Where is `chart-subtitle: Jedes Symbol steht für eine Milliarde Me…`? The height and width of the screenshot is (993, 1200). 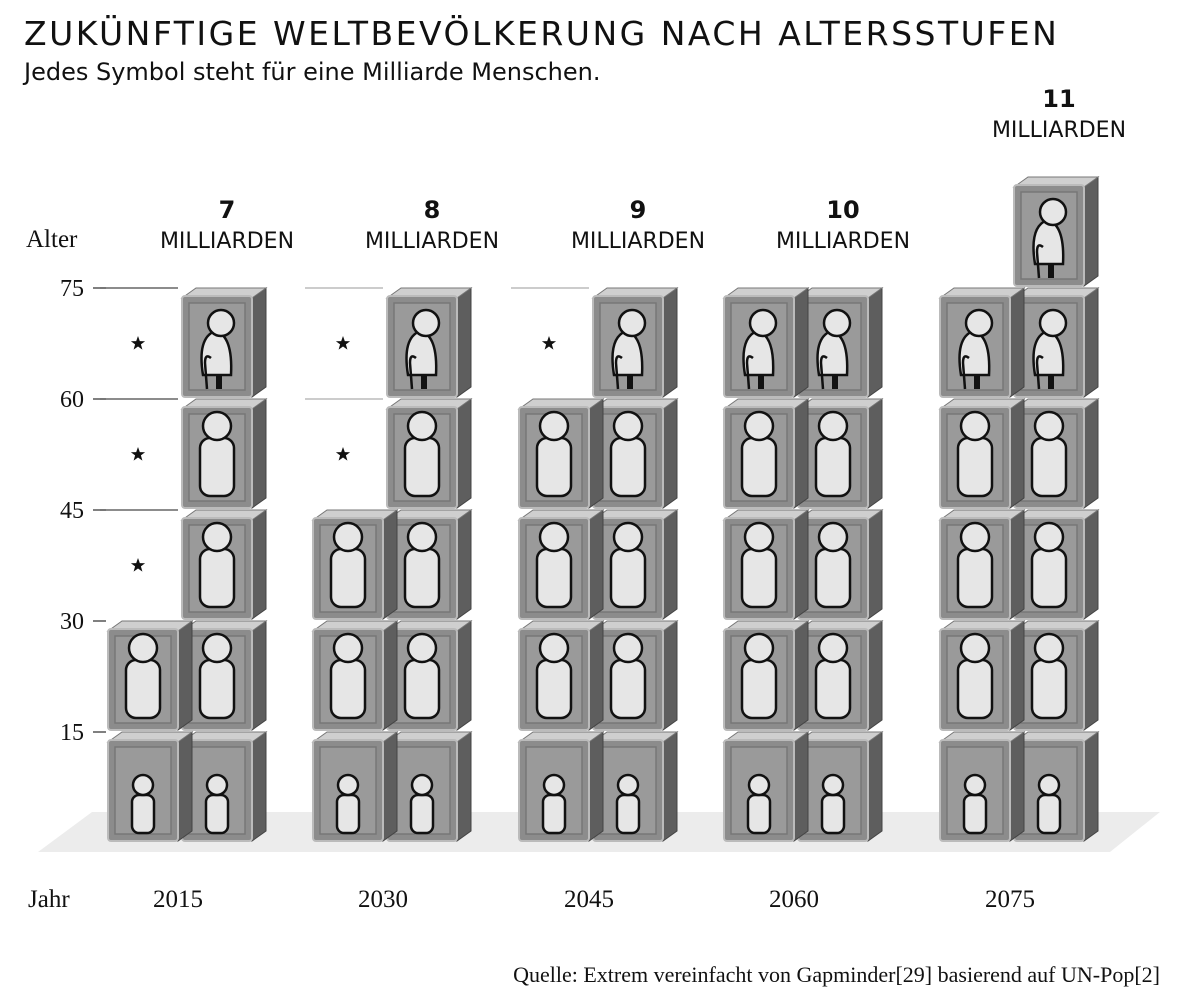
chart-subtitle: Jedes Symbol steht für eine Milliarde Me… is located at coordinates (311, 72).